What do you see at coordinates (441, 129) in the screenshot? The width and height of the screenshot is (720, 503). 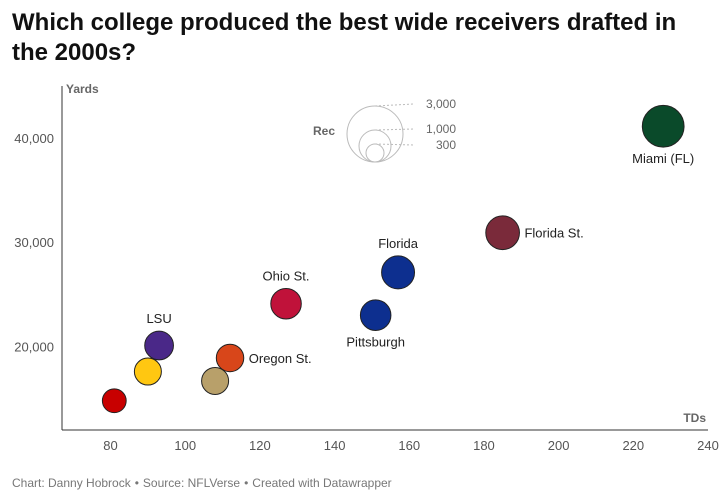 I see `size-legend-label: 1,000` at bounding box center [441, 129].